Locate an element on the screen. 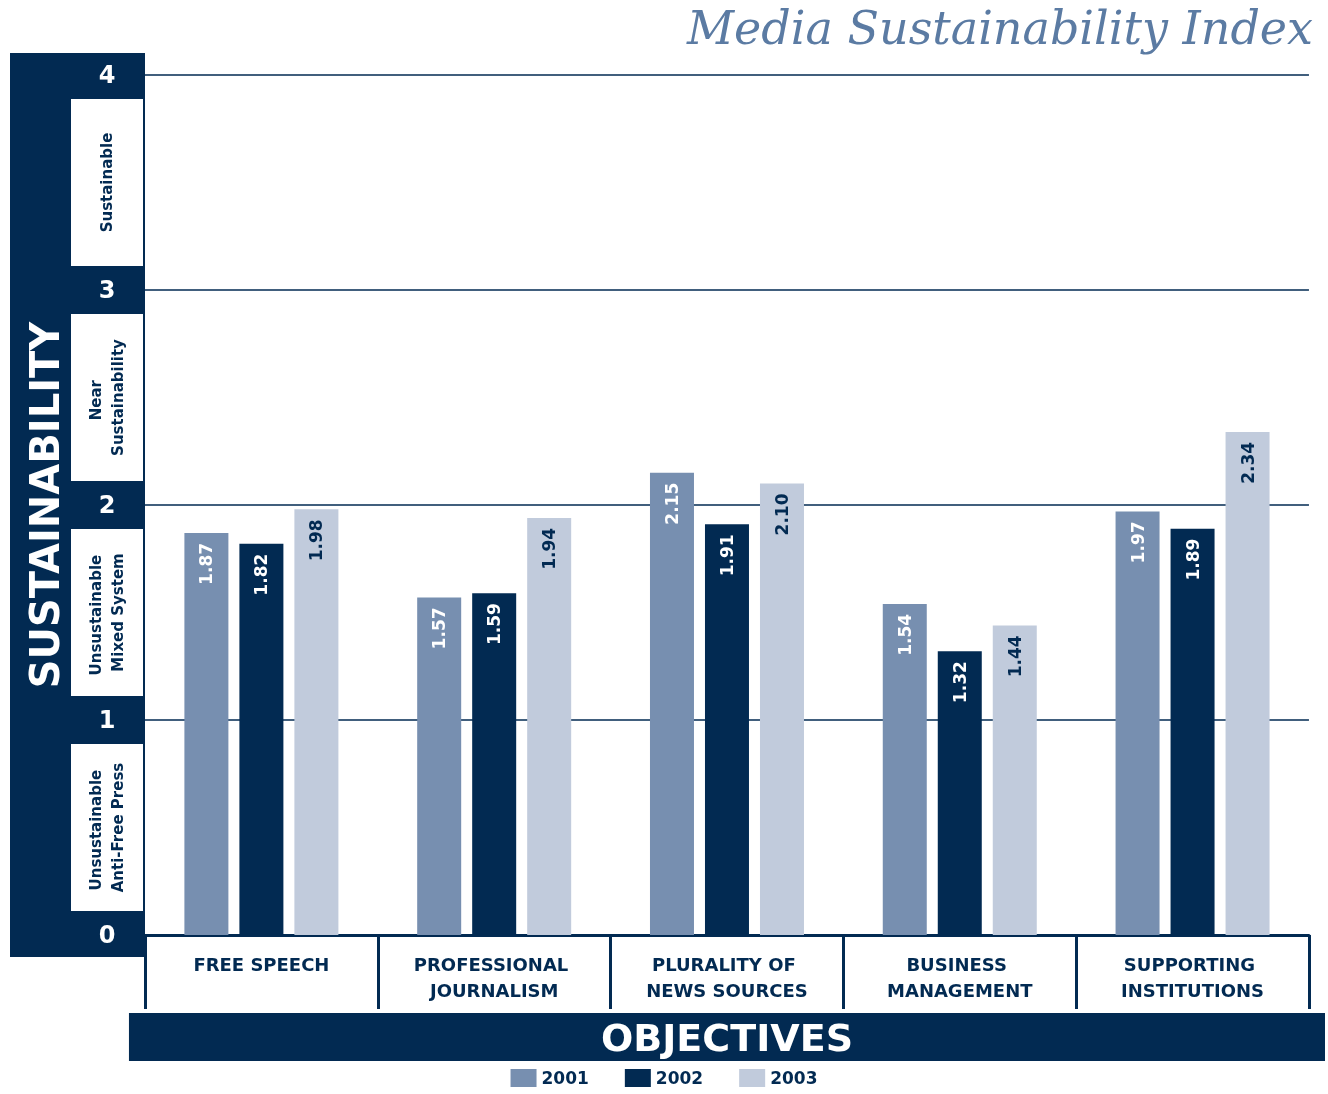 The height and width of the screenshot is (1094, 1328). y-tick-label: 2 is located at coordinates (107, 505).